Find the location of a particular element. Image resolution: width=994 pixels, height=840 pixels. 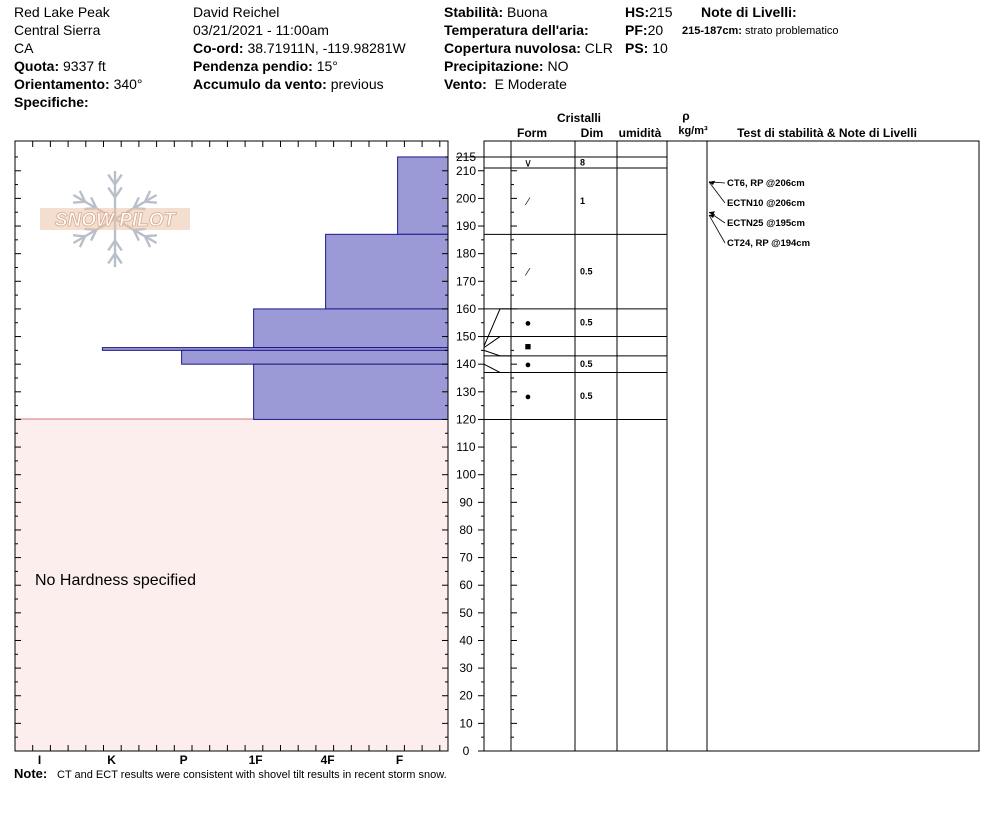

wind-row: Vento: E Moderate is located at coordinates (528, 84).